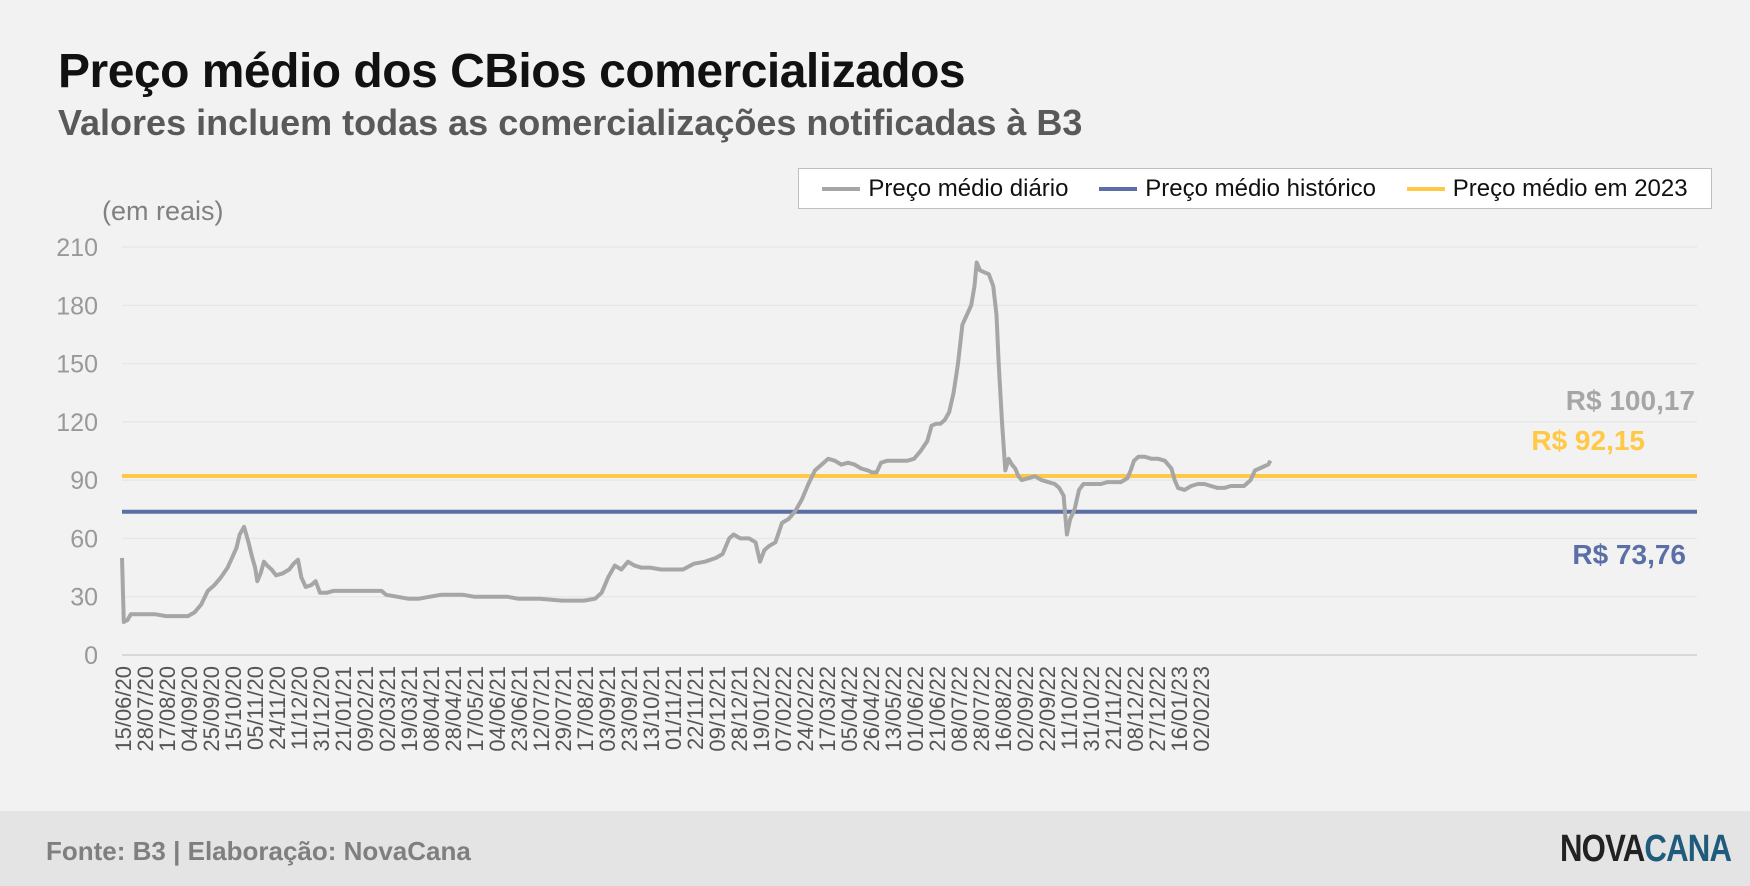 The image size is (1750, 886). I want to click on x-tick-label: 28/07/22, so click(981, 709).